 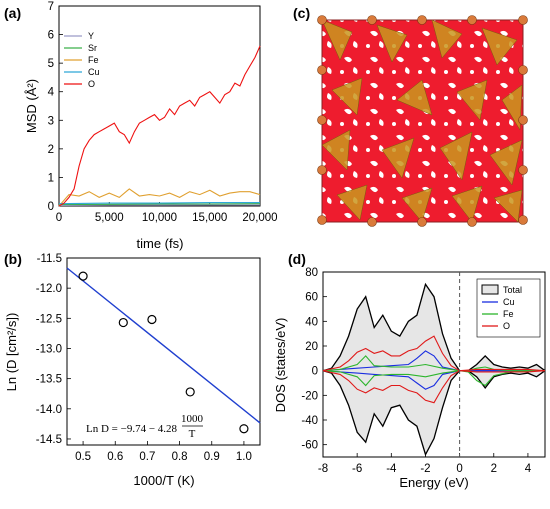 I want to click on legend-label-sr: Sr, so click(x=92, y=48).